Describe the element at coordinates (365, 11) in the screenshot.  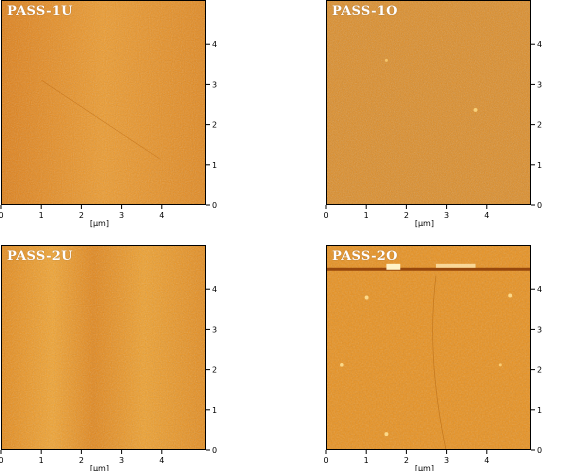
I see `panel-title: PASS-1O` at that location.